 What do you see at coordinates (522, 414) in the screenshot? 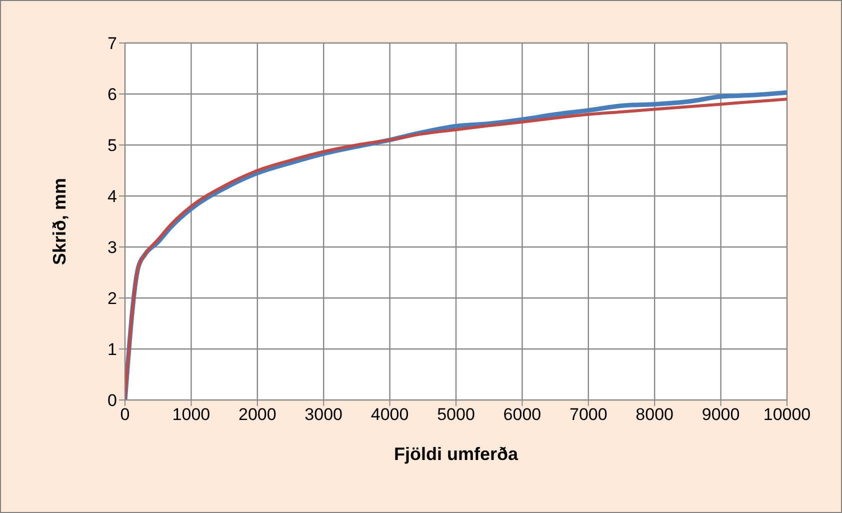
I see `x-tick-label: 6000` at bounding box center [522, 414].